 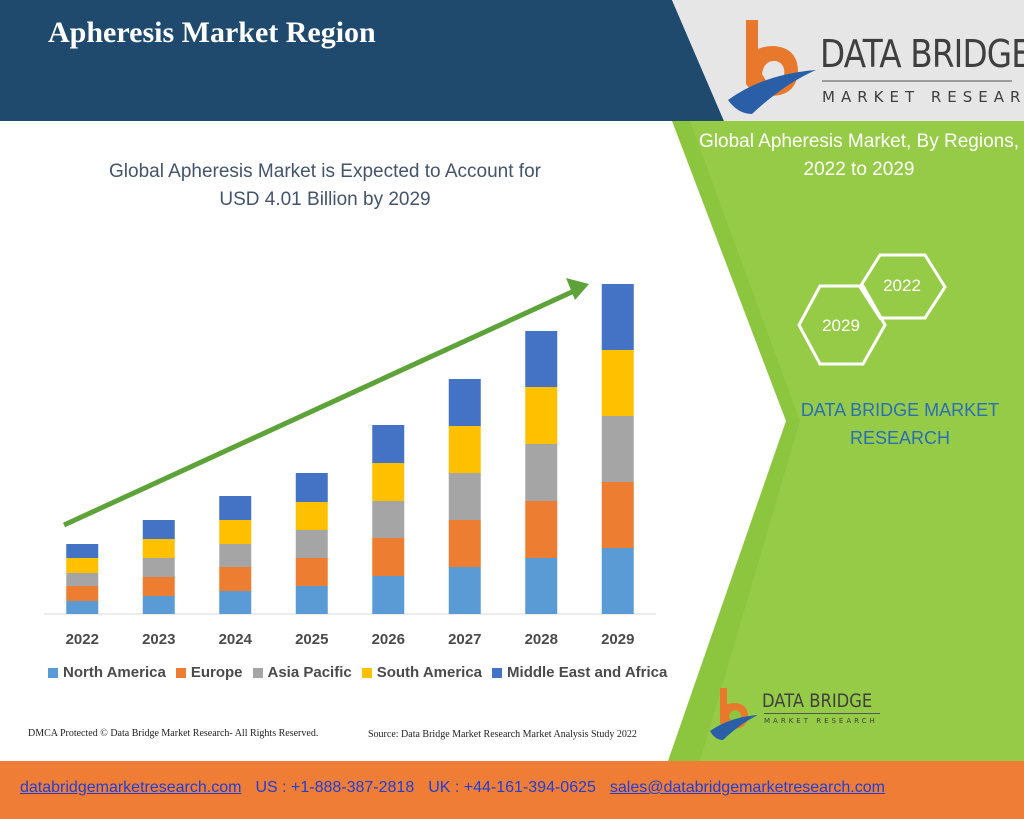 What do you see at coordinates (587, 672) in the screenshot?
I see `legend-label-4: Middle East and Africa` at bounding box center [587, 672].